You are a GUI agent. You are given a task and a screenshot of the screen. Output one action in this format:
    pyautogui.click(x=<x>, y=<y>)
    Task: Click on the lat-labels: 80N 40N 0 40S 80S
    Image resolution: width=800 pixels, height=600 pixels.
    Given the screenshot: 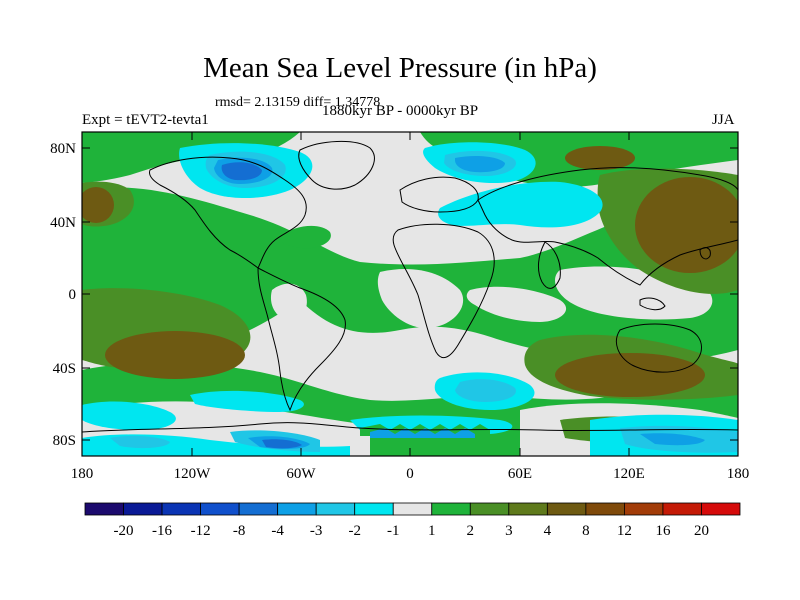 What is the action you would take?
    pyautogui.click(x=63, y=295)
    